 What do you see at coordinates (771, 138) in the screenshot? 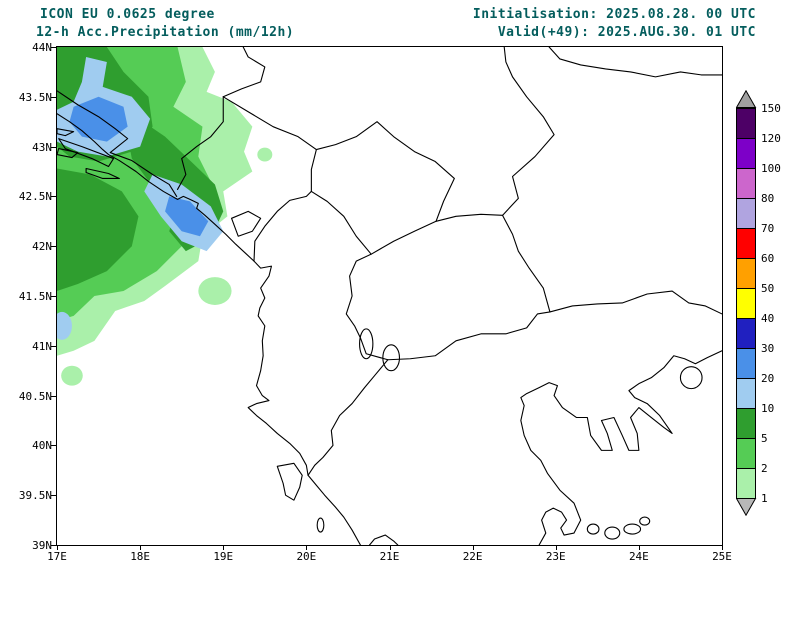
I see `colorbar-threshold-label: 120` at bounding box center [771, 138].